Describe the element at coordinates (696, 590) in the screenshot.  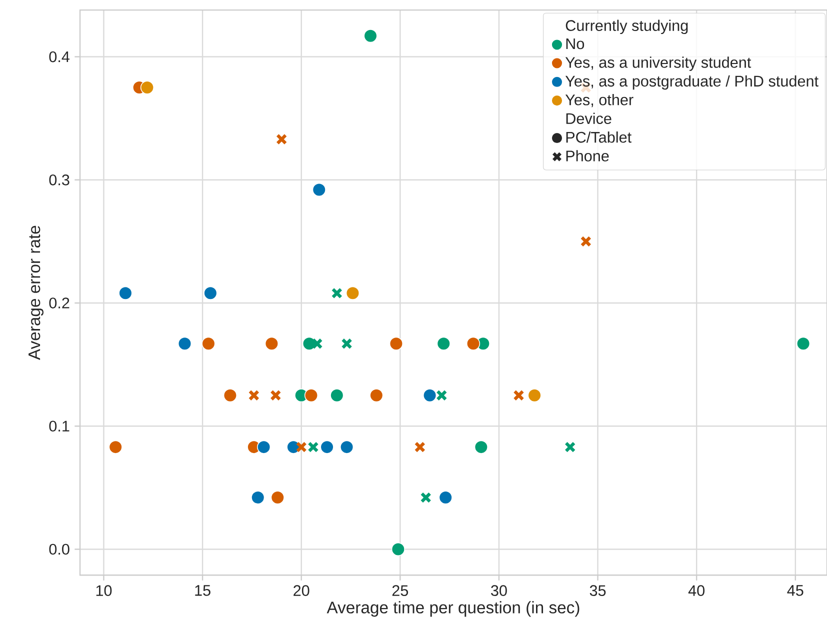
I see `x-tick-label: 40` at that location.